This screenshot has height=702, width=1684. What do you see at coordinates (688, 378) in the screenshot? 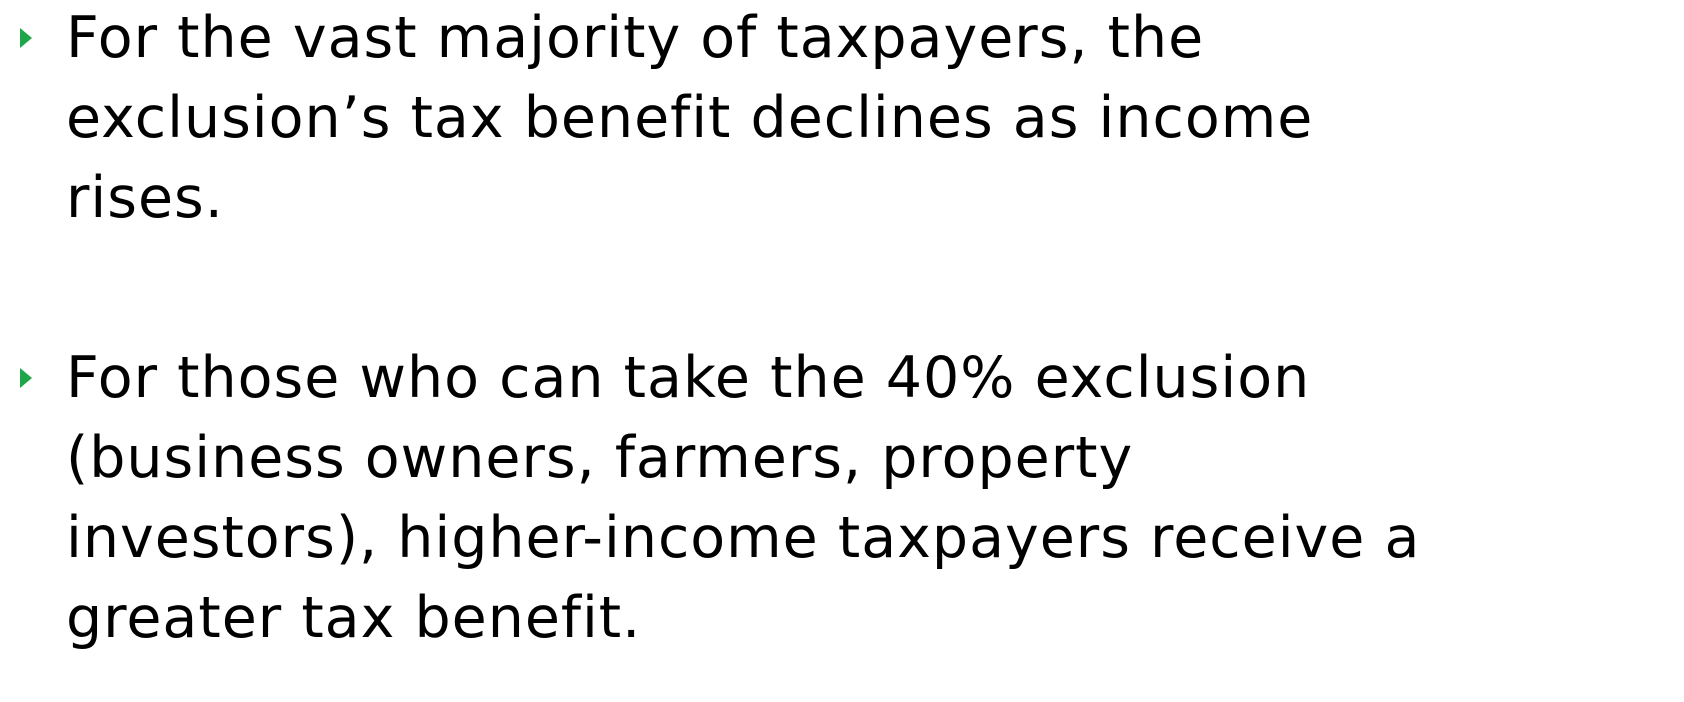
I see `bullet-text-line: For those who can take the 40% exclusion` at bounding box center [688, 378].